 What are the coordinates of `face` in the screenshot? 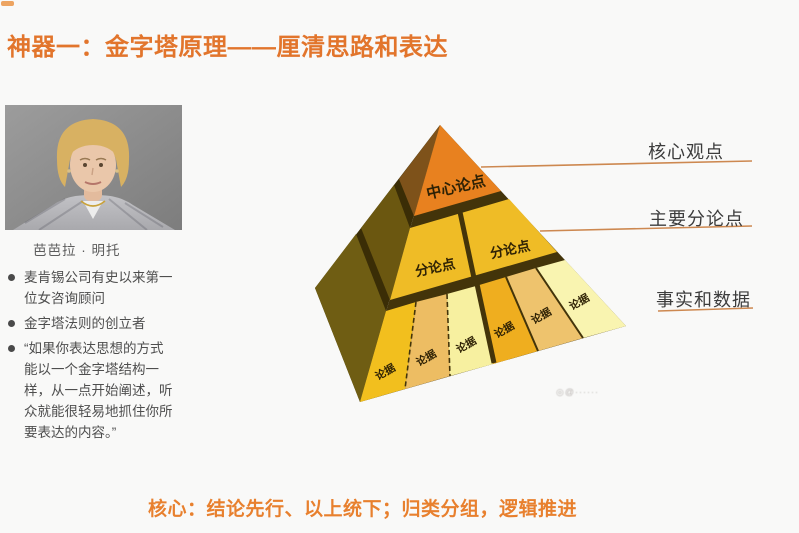 It's located at (93, 165).